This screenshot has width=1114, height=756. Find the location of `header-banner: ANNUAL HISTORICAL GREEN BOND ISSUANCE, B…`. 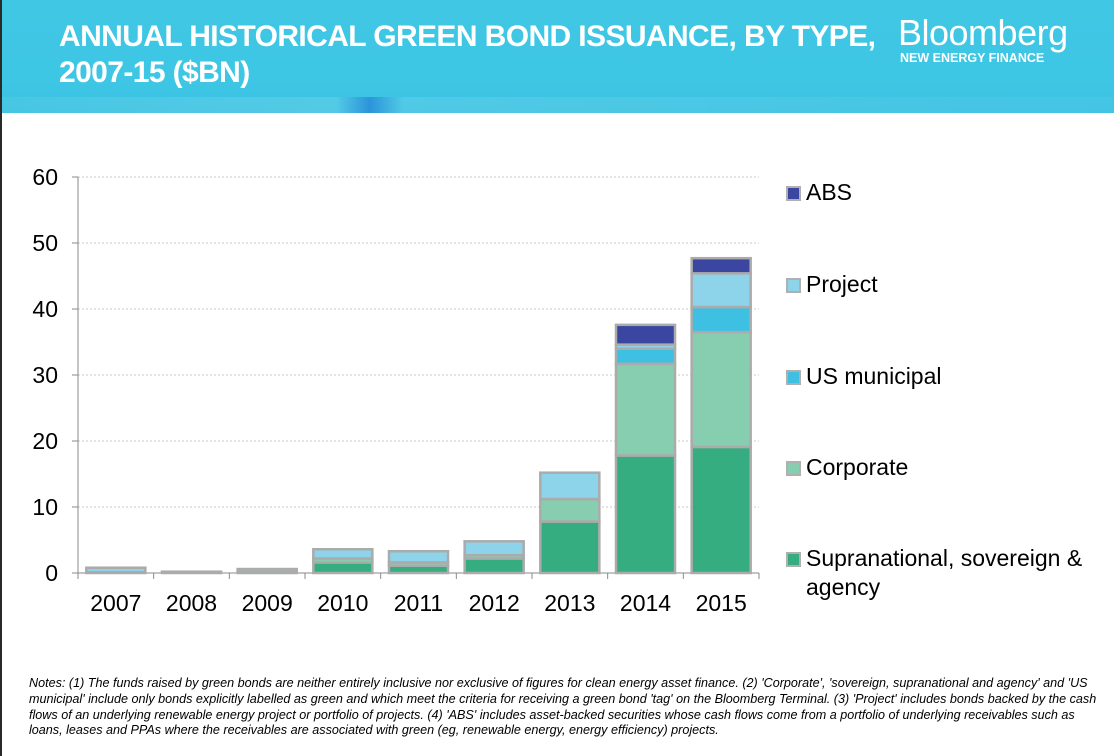

header-banner: ANNUAL HISTORICAL GREEN BOND ISSUANCE, B… is located at coordinates (558, 56).